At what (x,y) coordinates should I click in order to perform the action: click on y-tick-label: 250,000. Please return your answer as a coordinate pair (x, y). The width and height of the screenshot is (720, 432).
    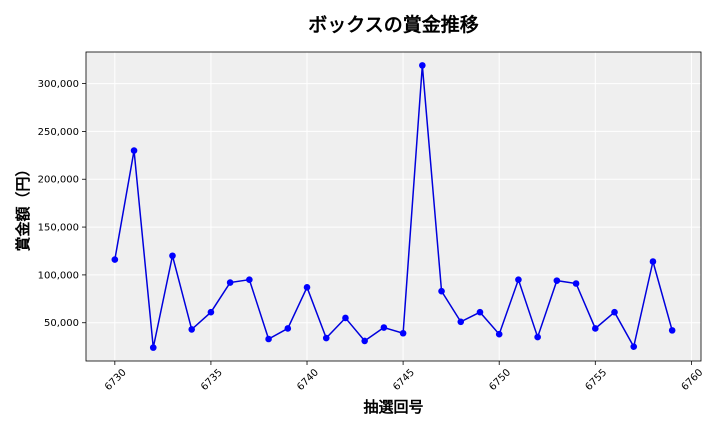
    Looking at the image, I should click on (58, 132).